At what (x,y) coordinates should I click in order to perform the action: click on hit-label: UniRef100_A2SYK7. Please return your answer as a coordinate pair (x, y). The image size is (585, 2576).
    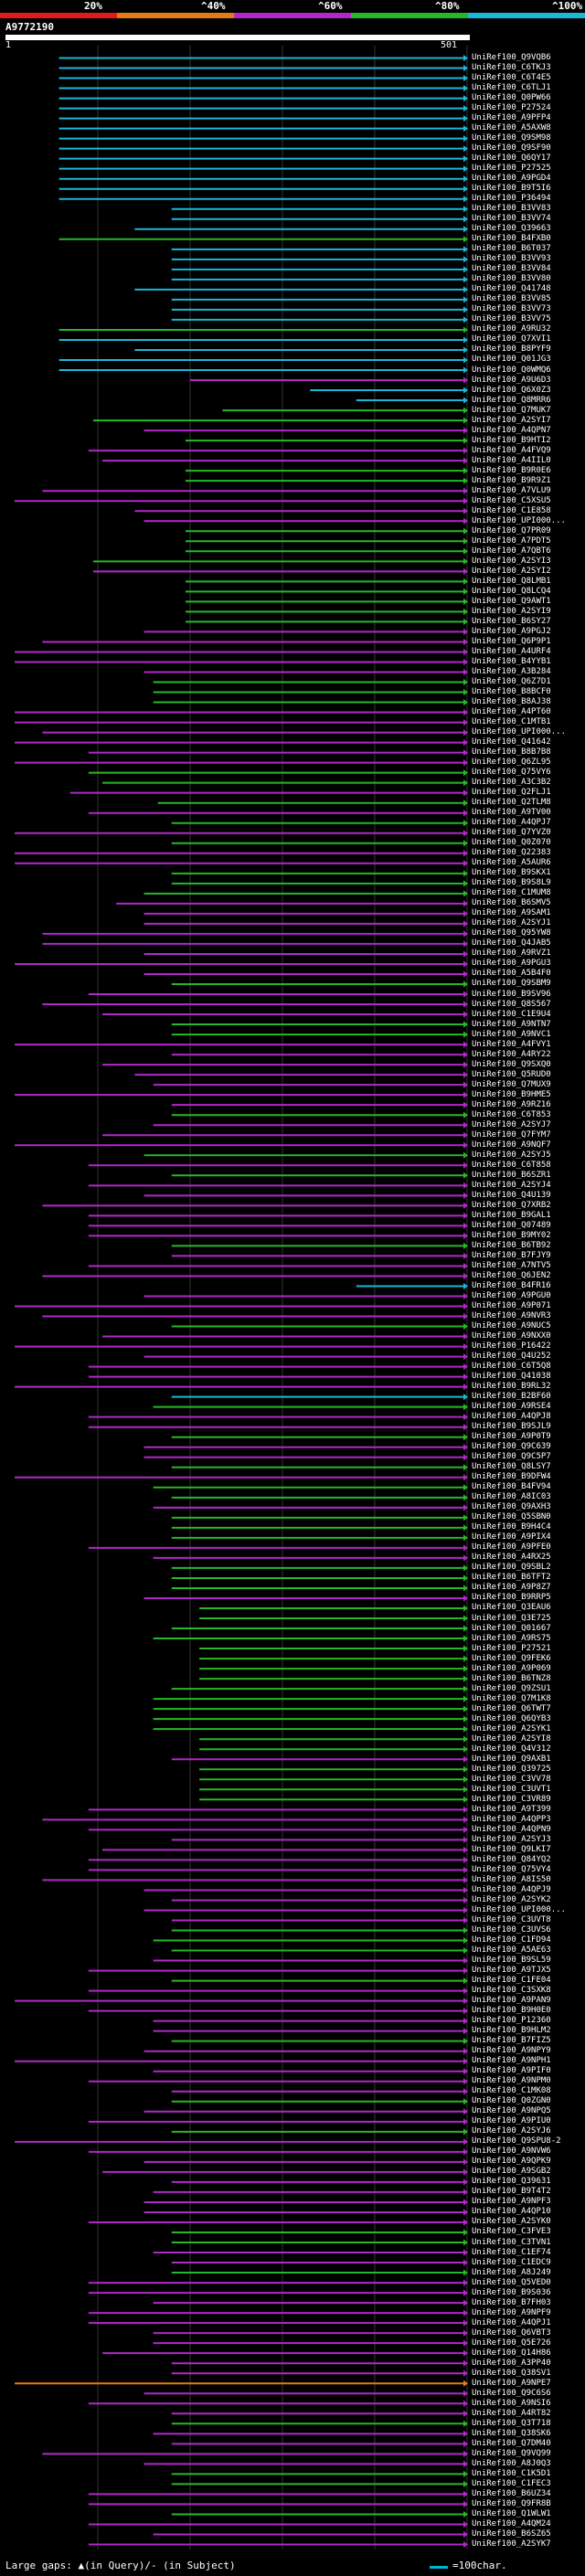
    Looking at the image, I should click on (512, 2544).